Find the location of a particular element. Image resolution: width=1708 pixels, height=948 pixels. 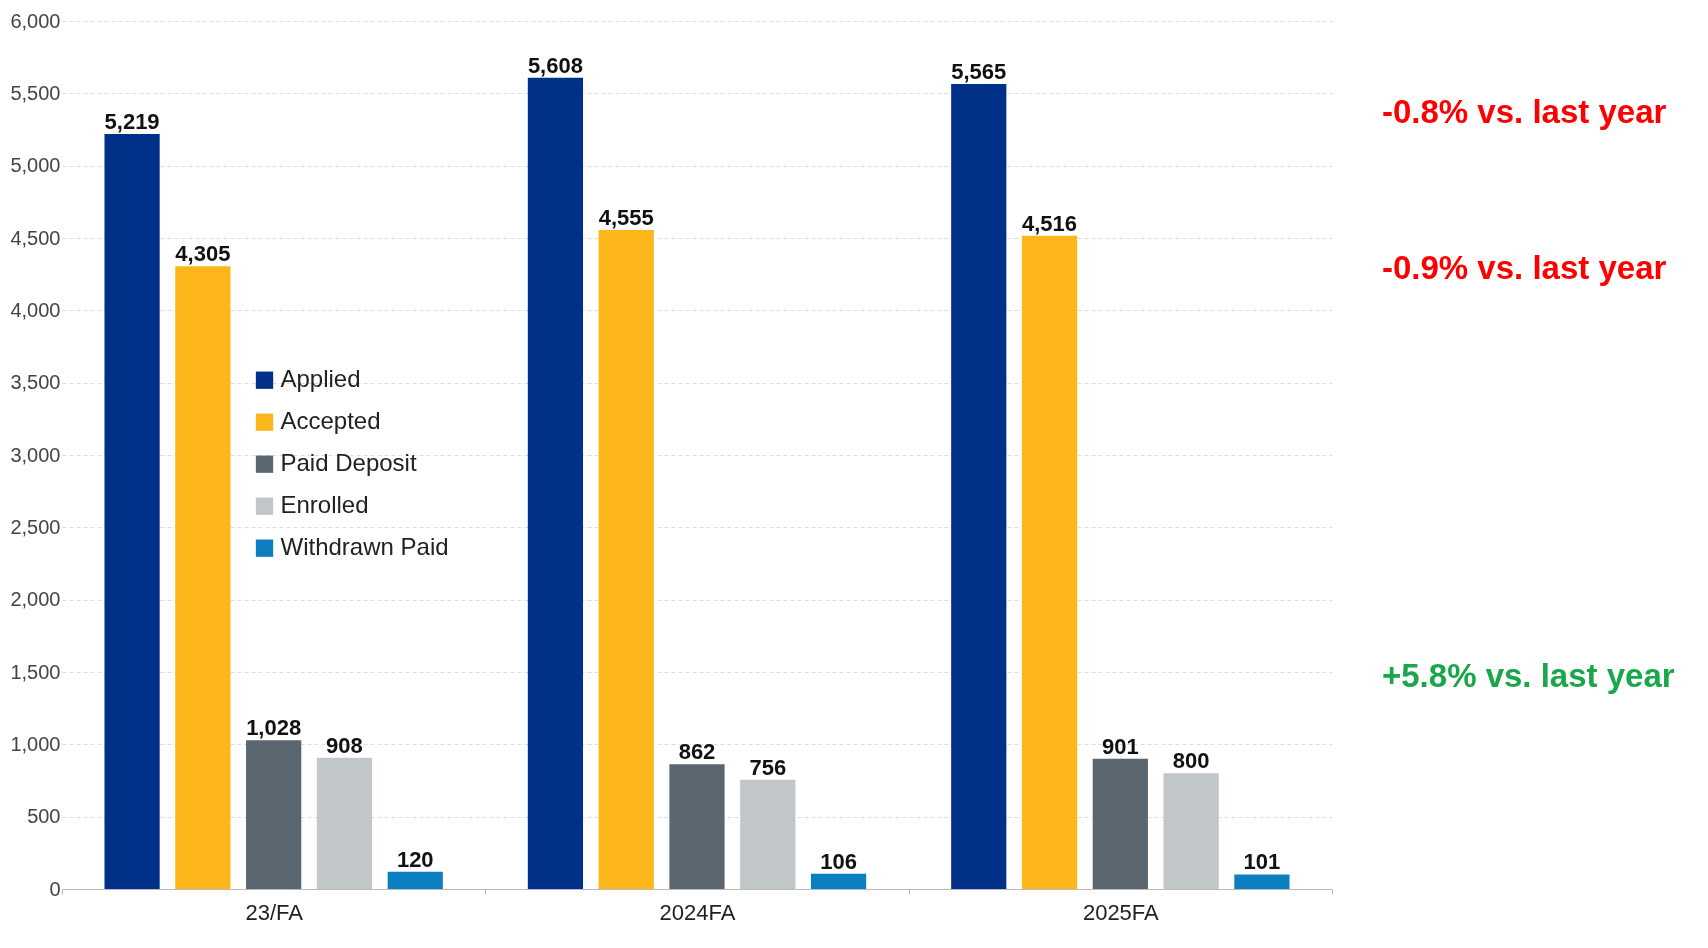

legend-label: Applied is located at coordinates (320, 379).